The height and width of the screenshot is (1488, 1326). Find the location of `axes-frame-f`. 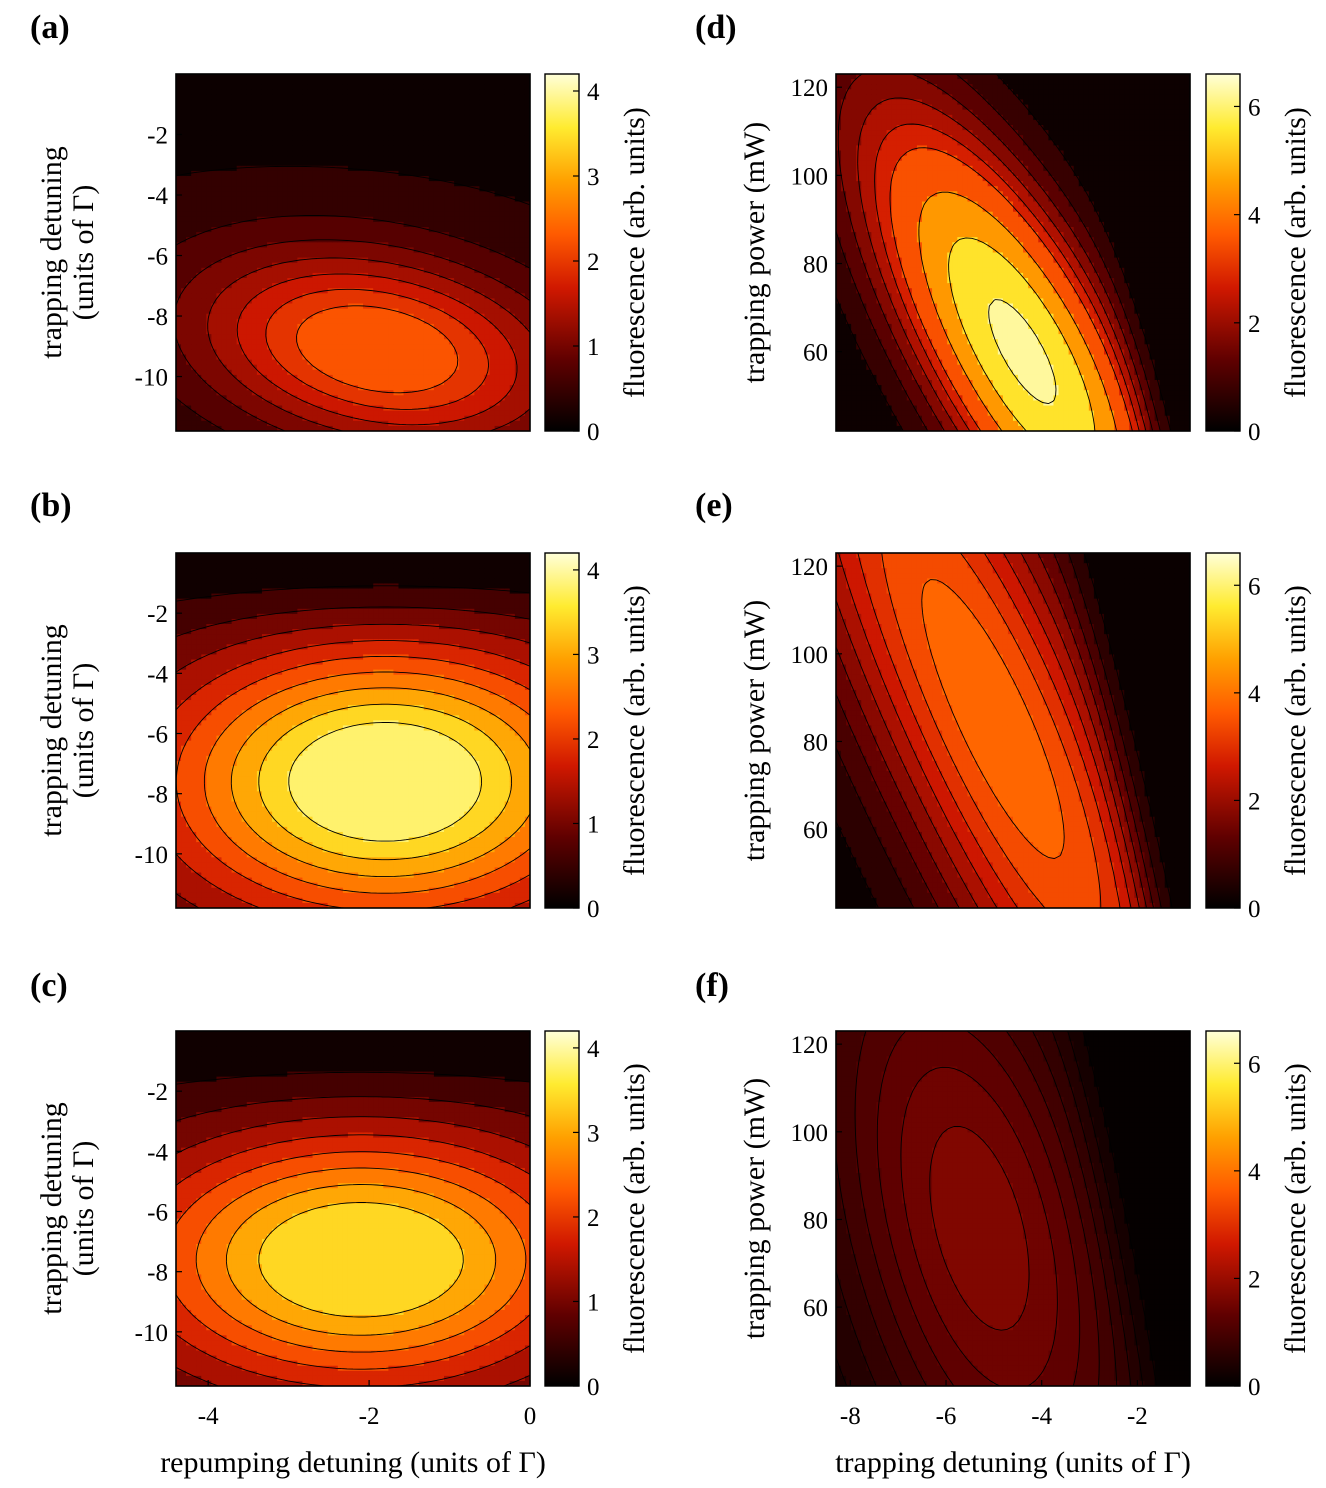

axes-frame-f is located at coordinates (1013, 1208).